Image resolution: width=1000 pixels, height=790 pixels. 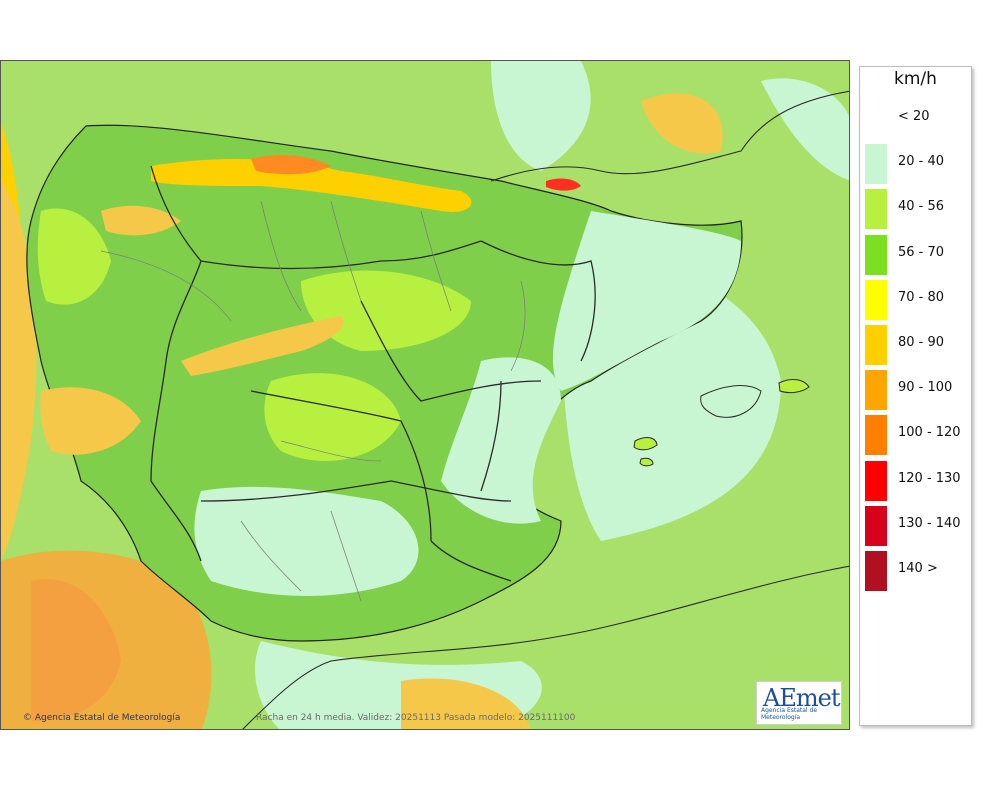 What do you see at coordinates (801, 698) in the screenshot?
I see `logo-wordmark: AEmet` at bounding box center [801, 698].